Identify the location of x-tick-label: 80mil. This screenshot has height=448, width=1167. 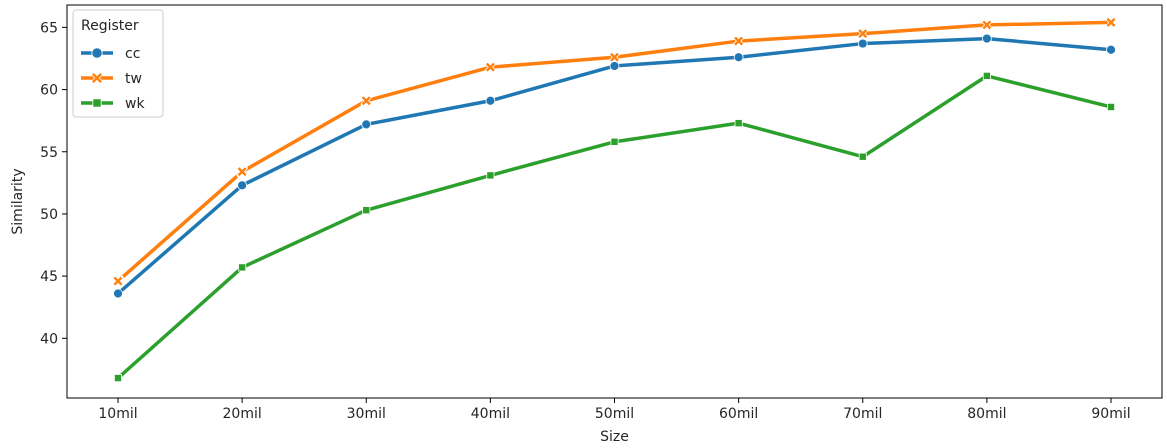
(986, 414).